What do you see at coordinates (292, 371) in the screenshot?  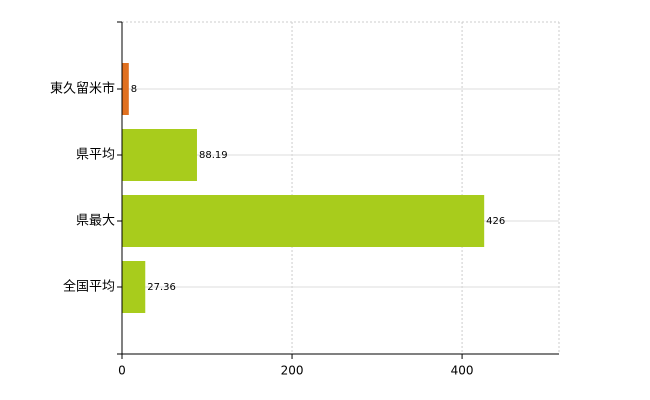 I see `x-tick-label: 200` at bounding box center [292, 371].